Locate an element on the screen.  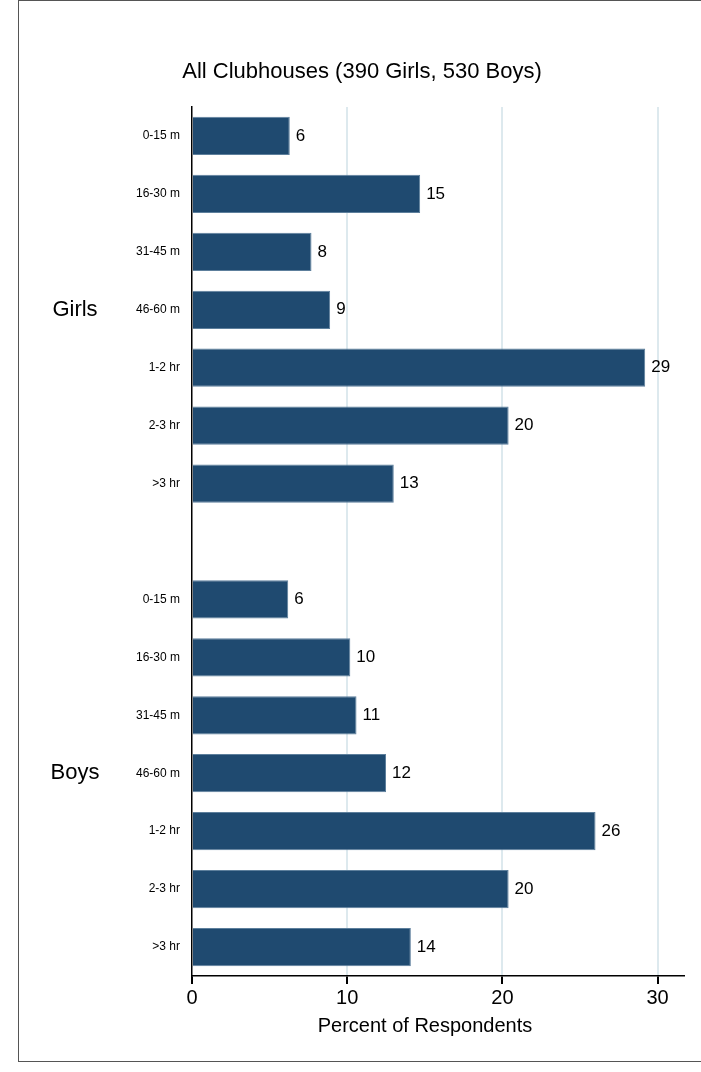
data-label: 10 is located at coordinates (366, 657).